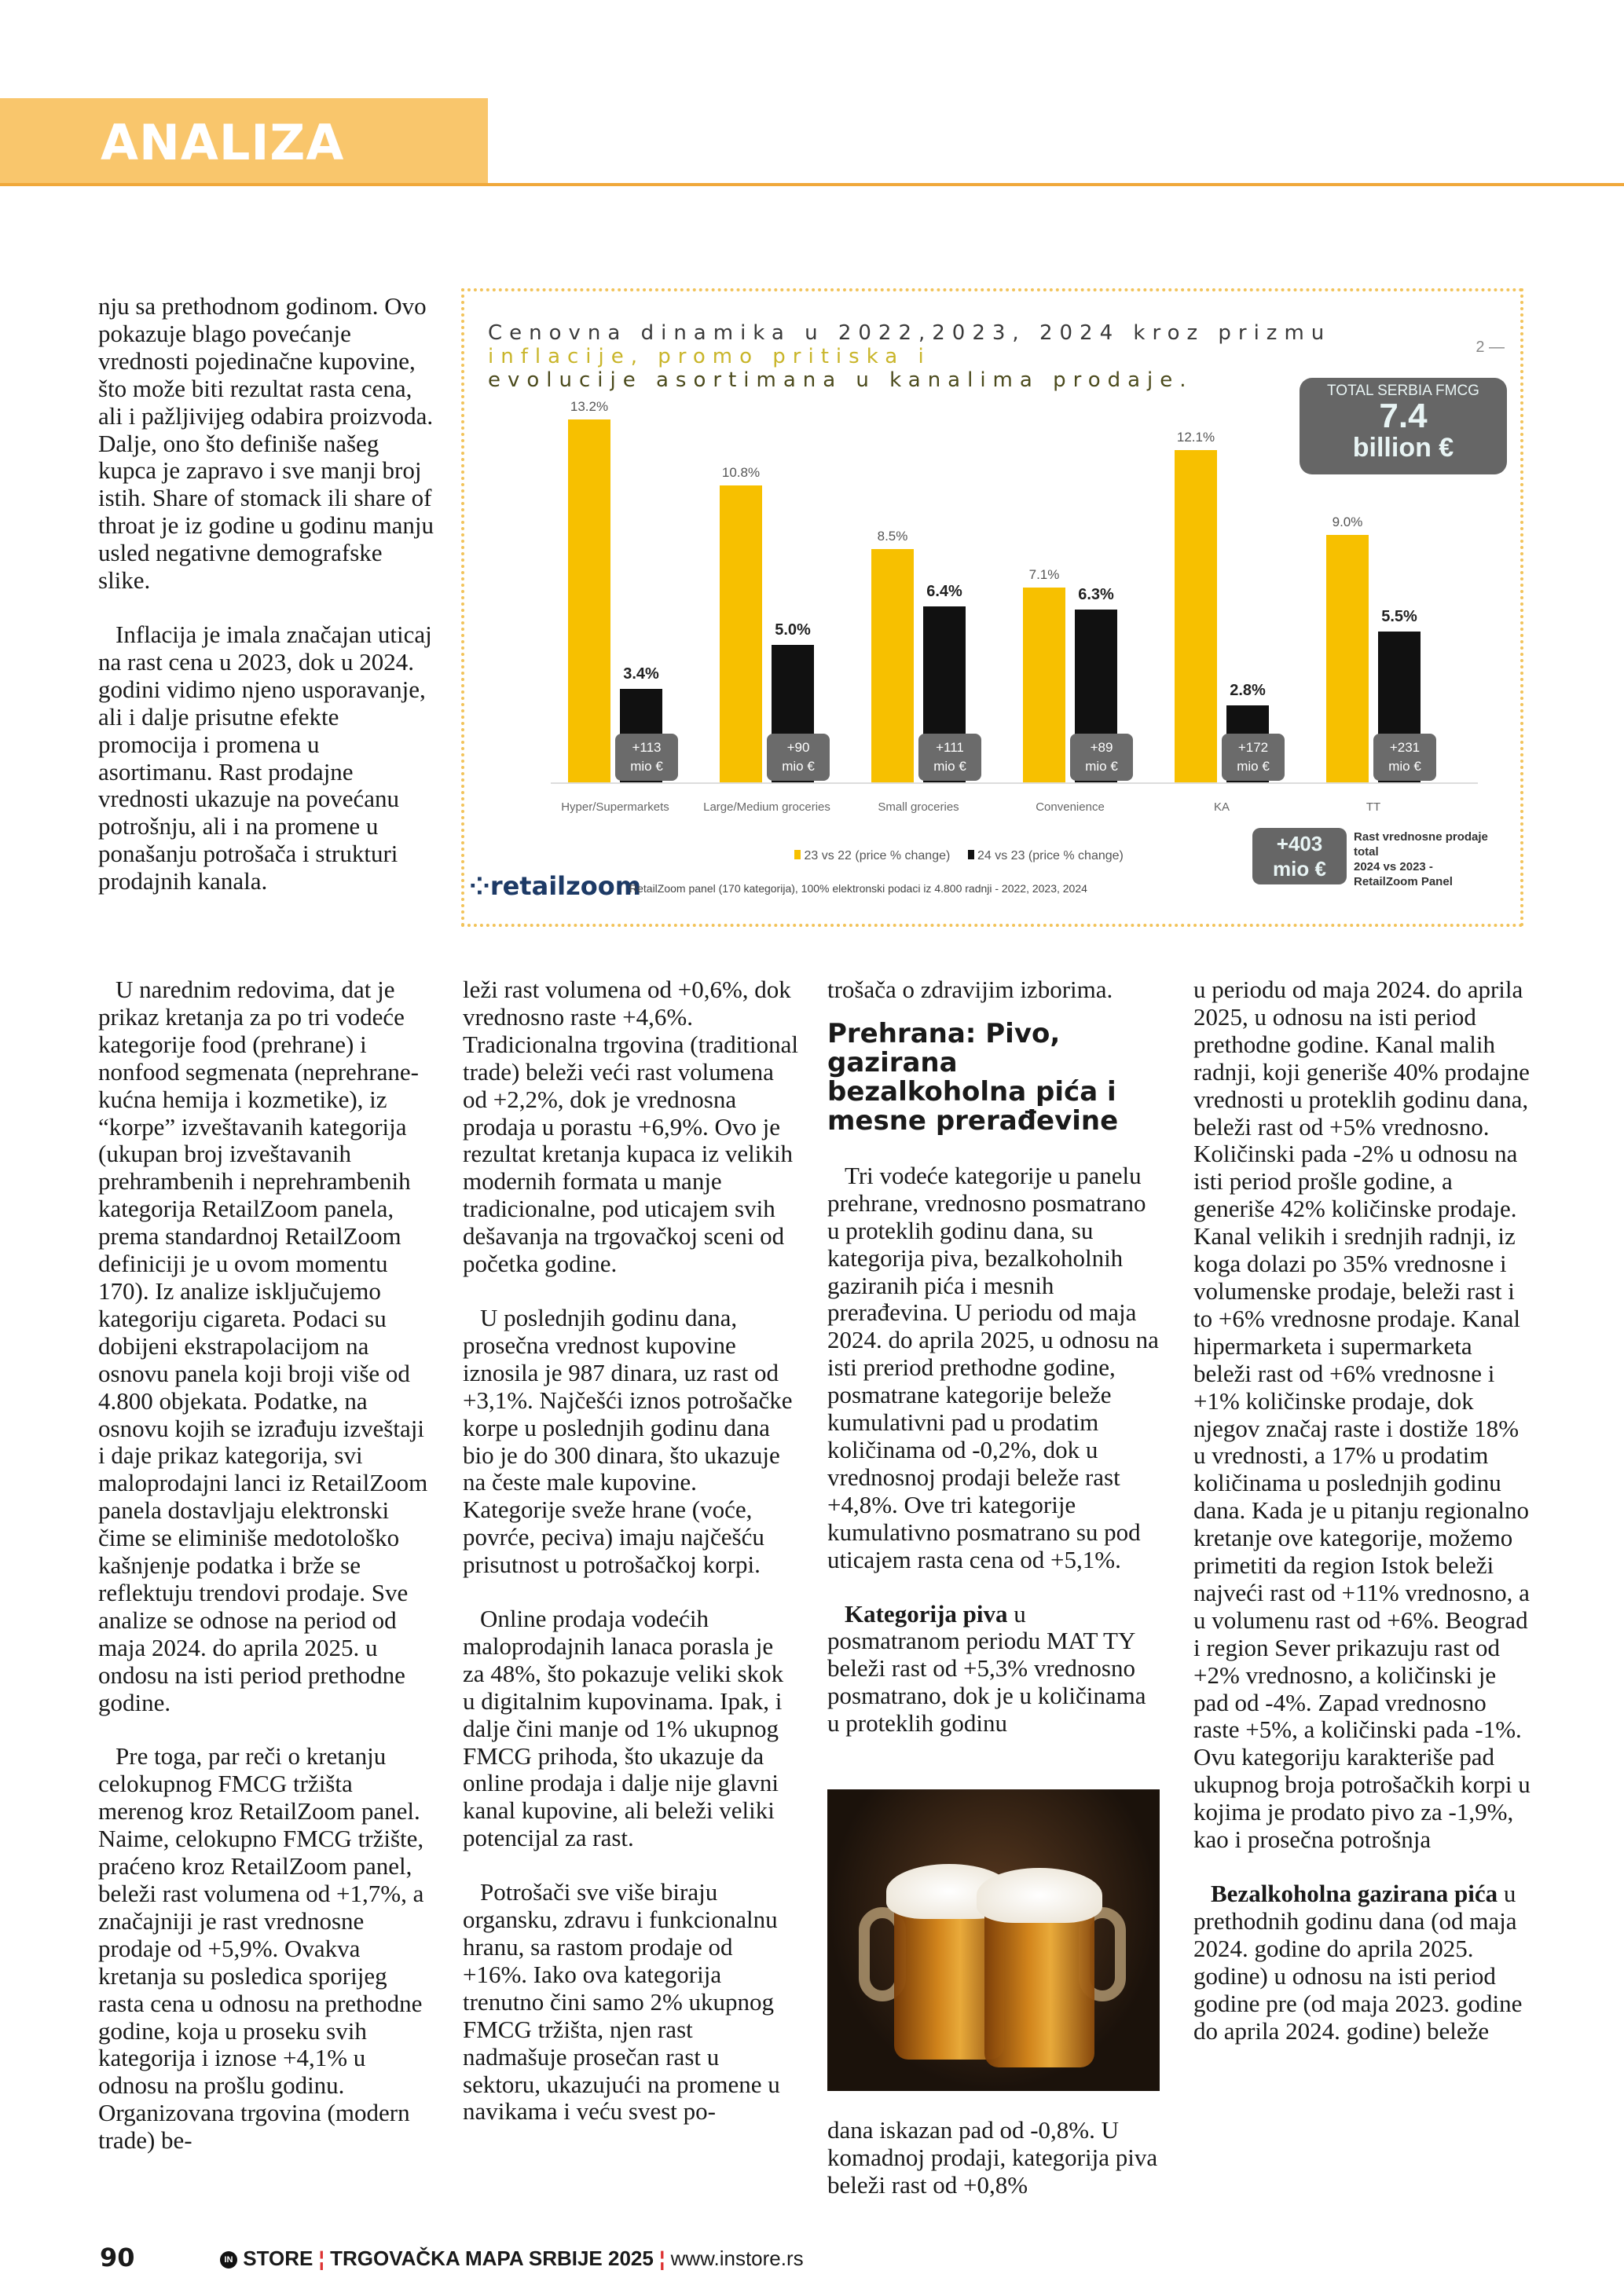  Describe the element at coordinates (615, 807) in the screenshot. I see `category-label: Hyper/Supermarkets` at that location.